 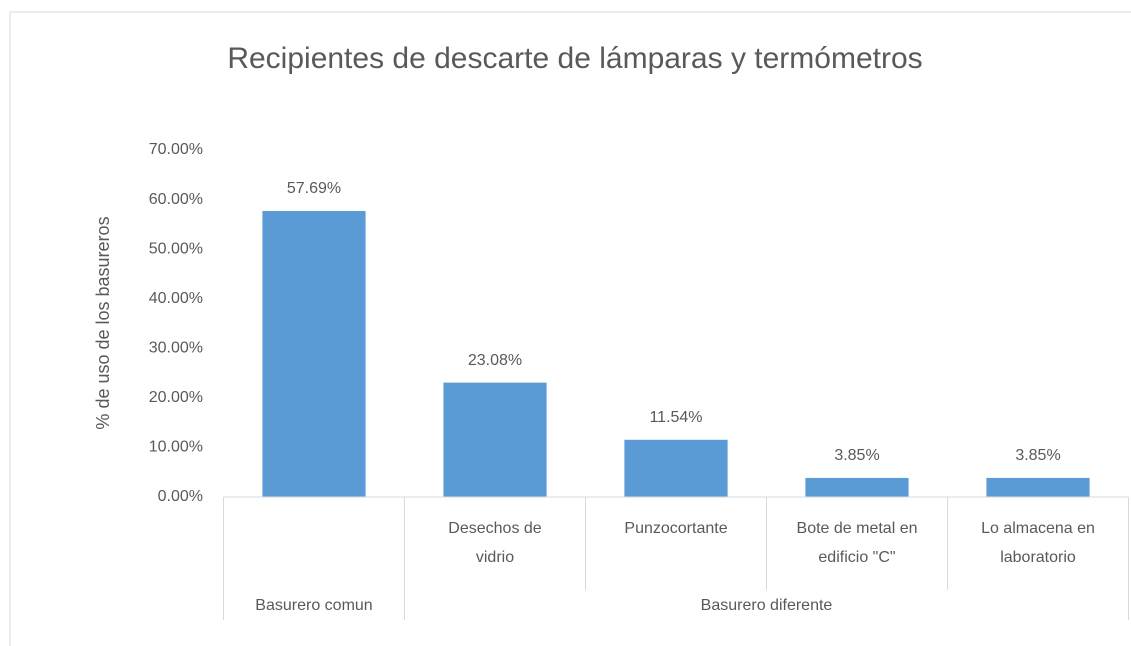 I want to click on y-tick-label: 50.00%, so click(x=176, y=248).